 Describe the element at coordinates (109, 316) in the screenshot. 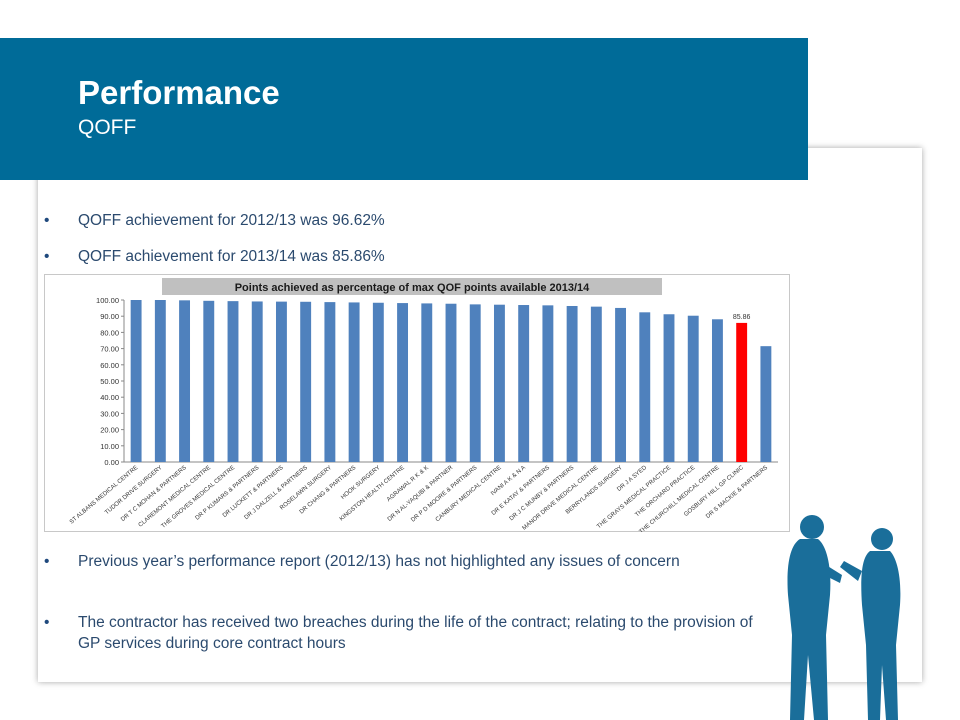

I see `y-tick-label: 90.00` at that location.